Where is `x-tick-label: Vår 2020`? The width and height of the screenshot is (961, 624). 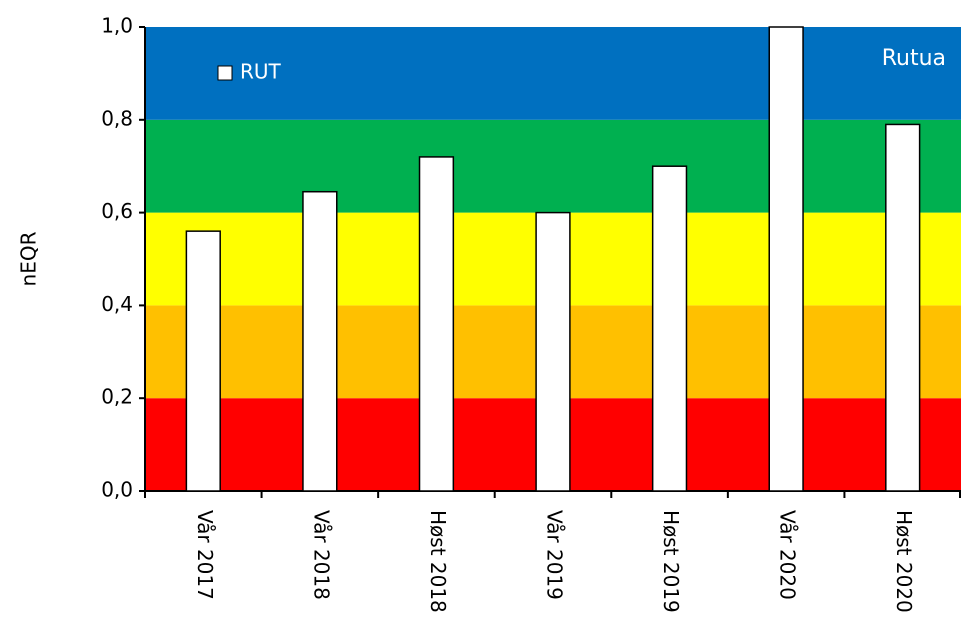
x-tick-label: Vår 2020 is located at coordinates (788, 555).